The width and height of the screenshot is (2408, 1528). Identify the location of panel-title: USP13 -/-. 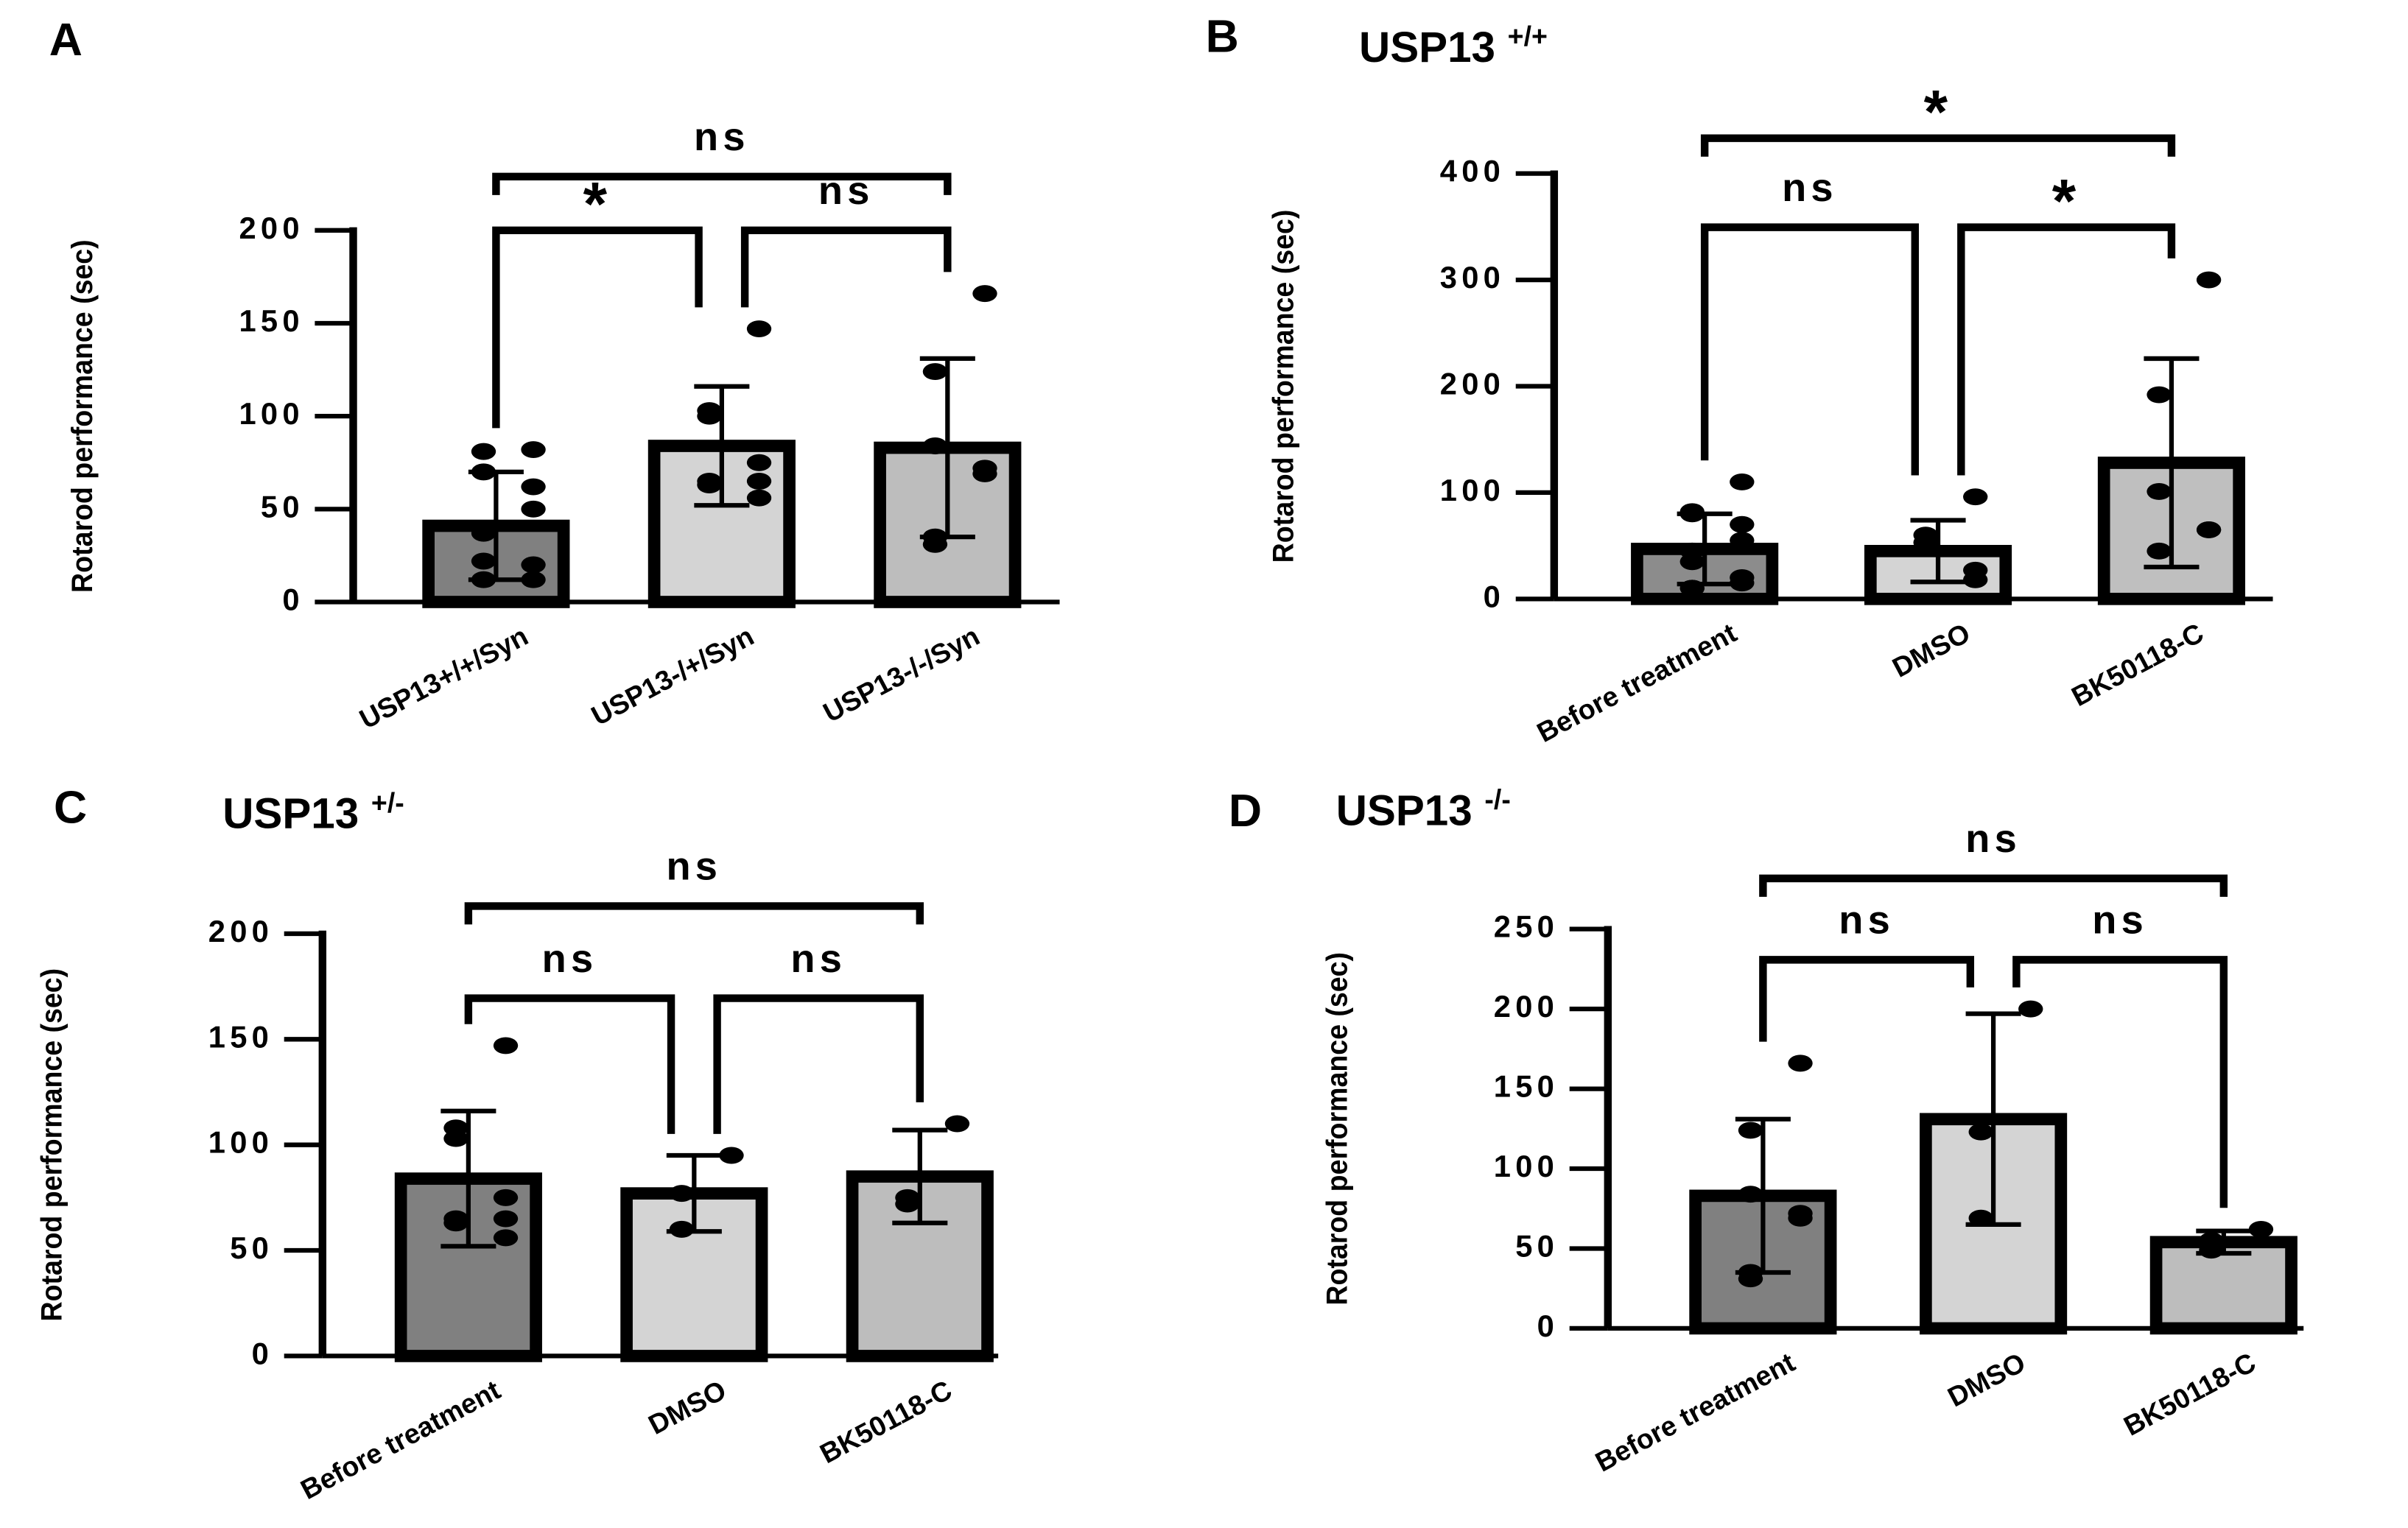
(1423, 809).